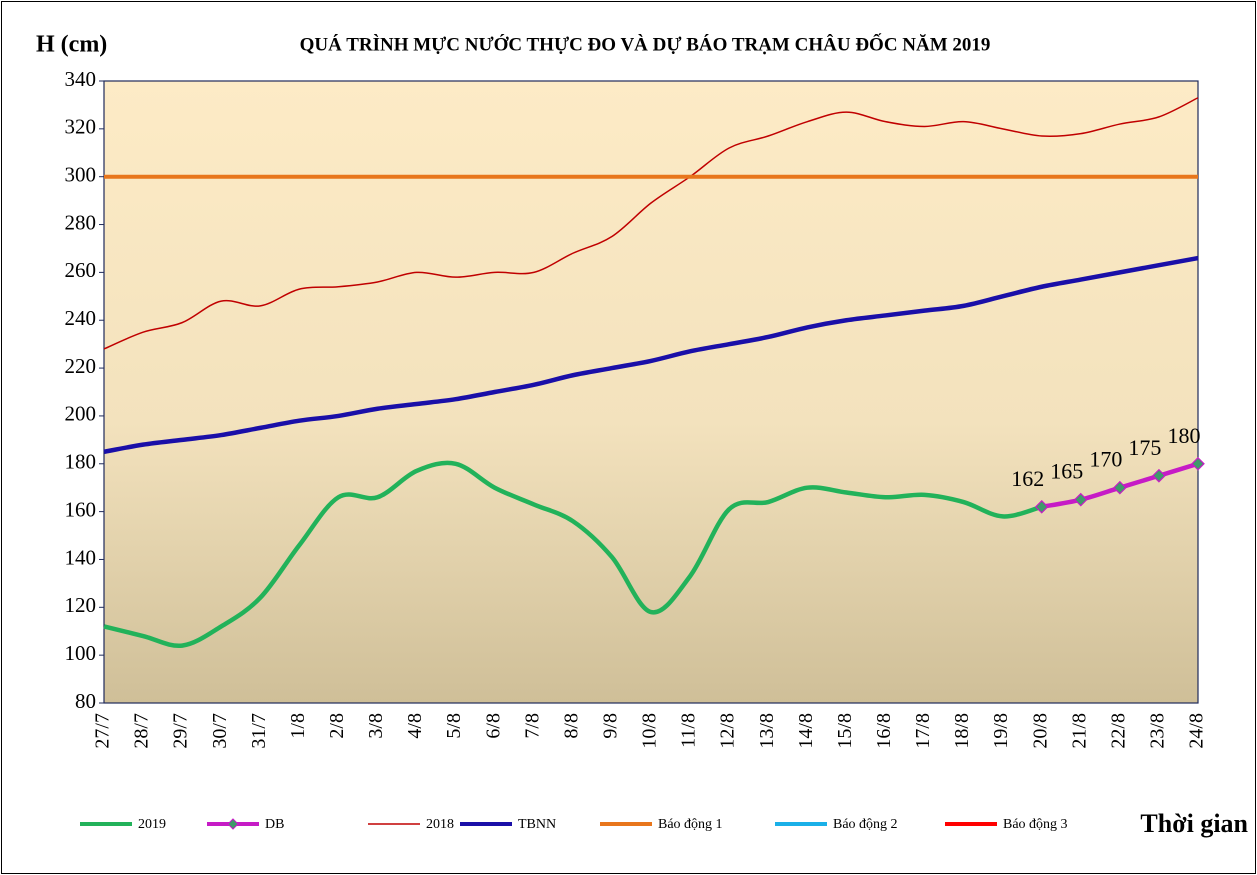  Describe the element at coordinates (259, 731) in the screenshot. I see `x-tick-label: 31/7` at that location.